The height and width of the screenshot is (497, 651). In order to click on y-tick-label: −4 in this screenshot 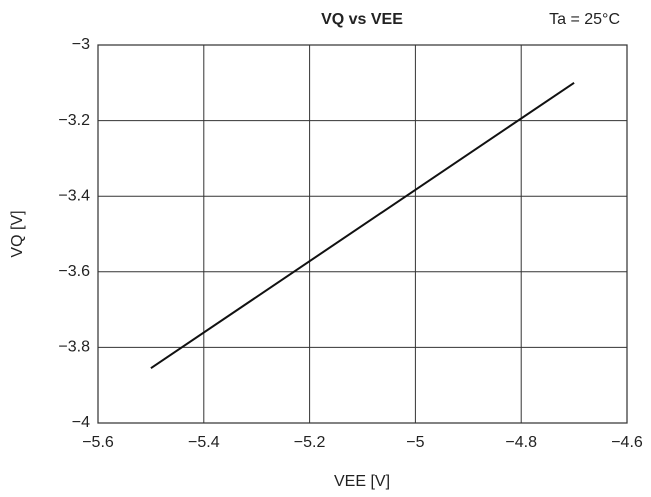, I will do `click(81, 422)`.